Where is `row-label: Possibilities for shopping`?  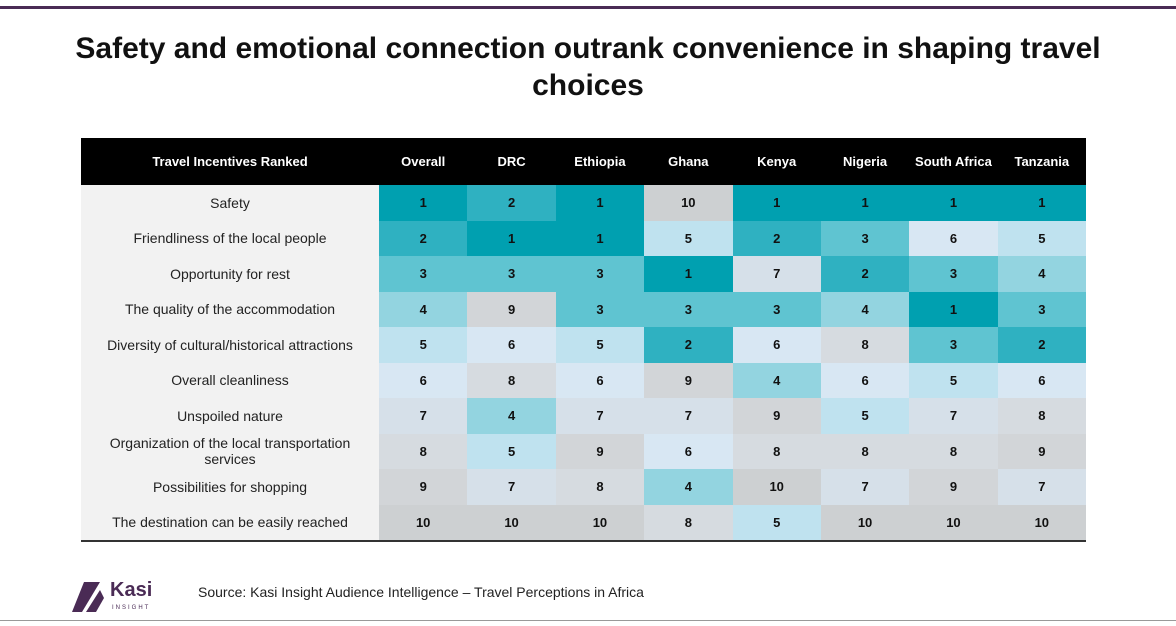
row-label: Possibilities for shopping is located at coordinates (230, 487).